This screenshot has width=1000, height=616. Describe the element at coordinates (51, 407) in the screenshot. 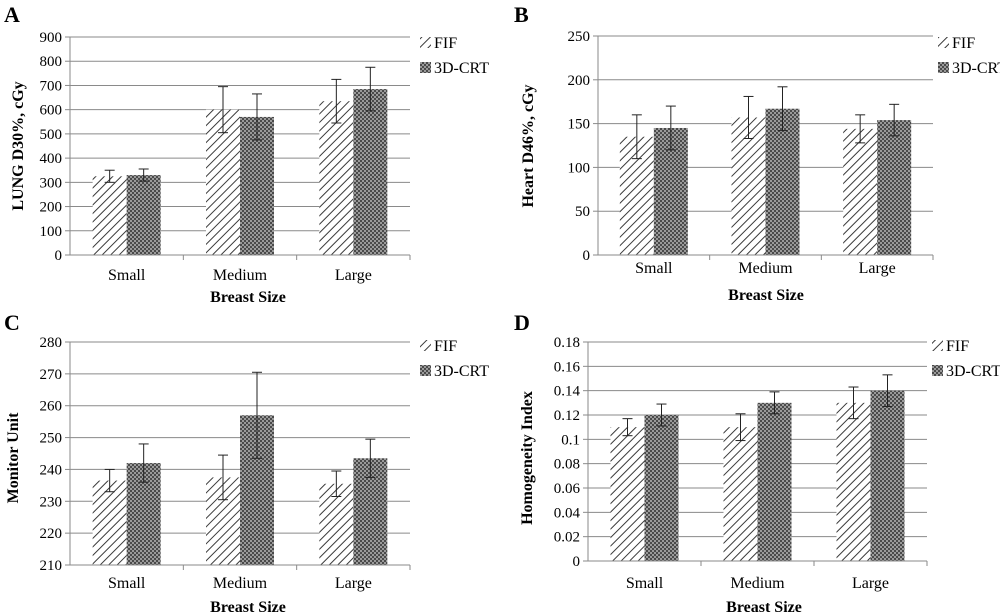

I see `y-tick-label: 260` at that location.